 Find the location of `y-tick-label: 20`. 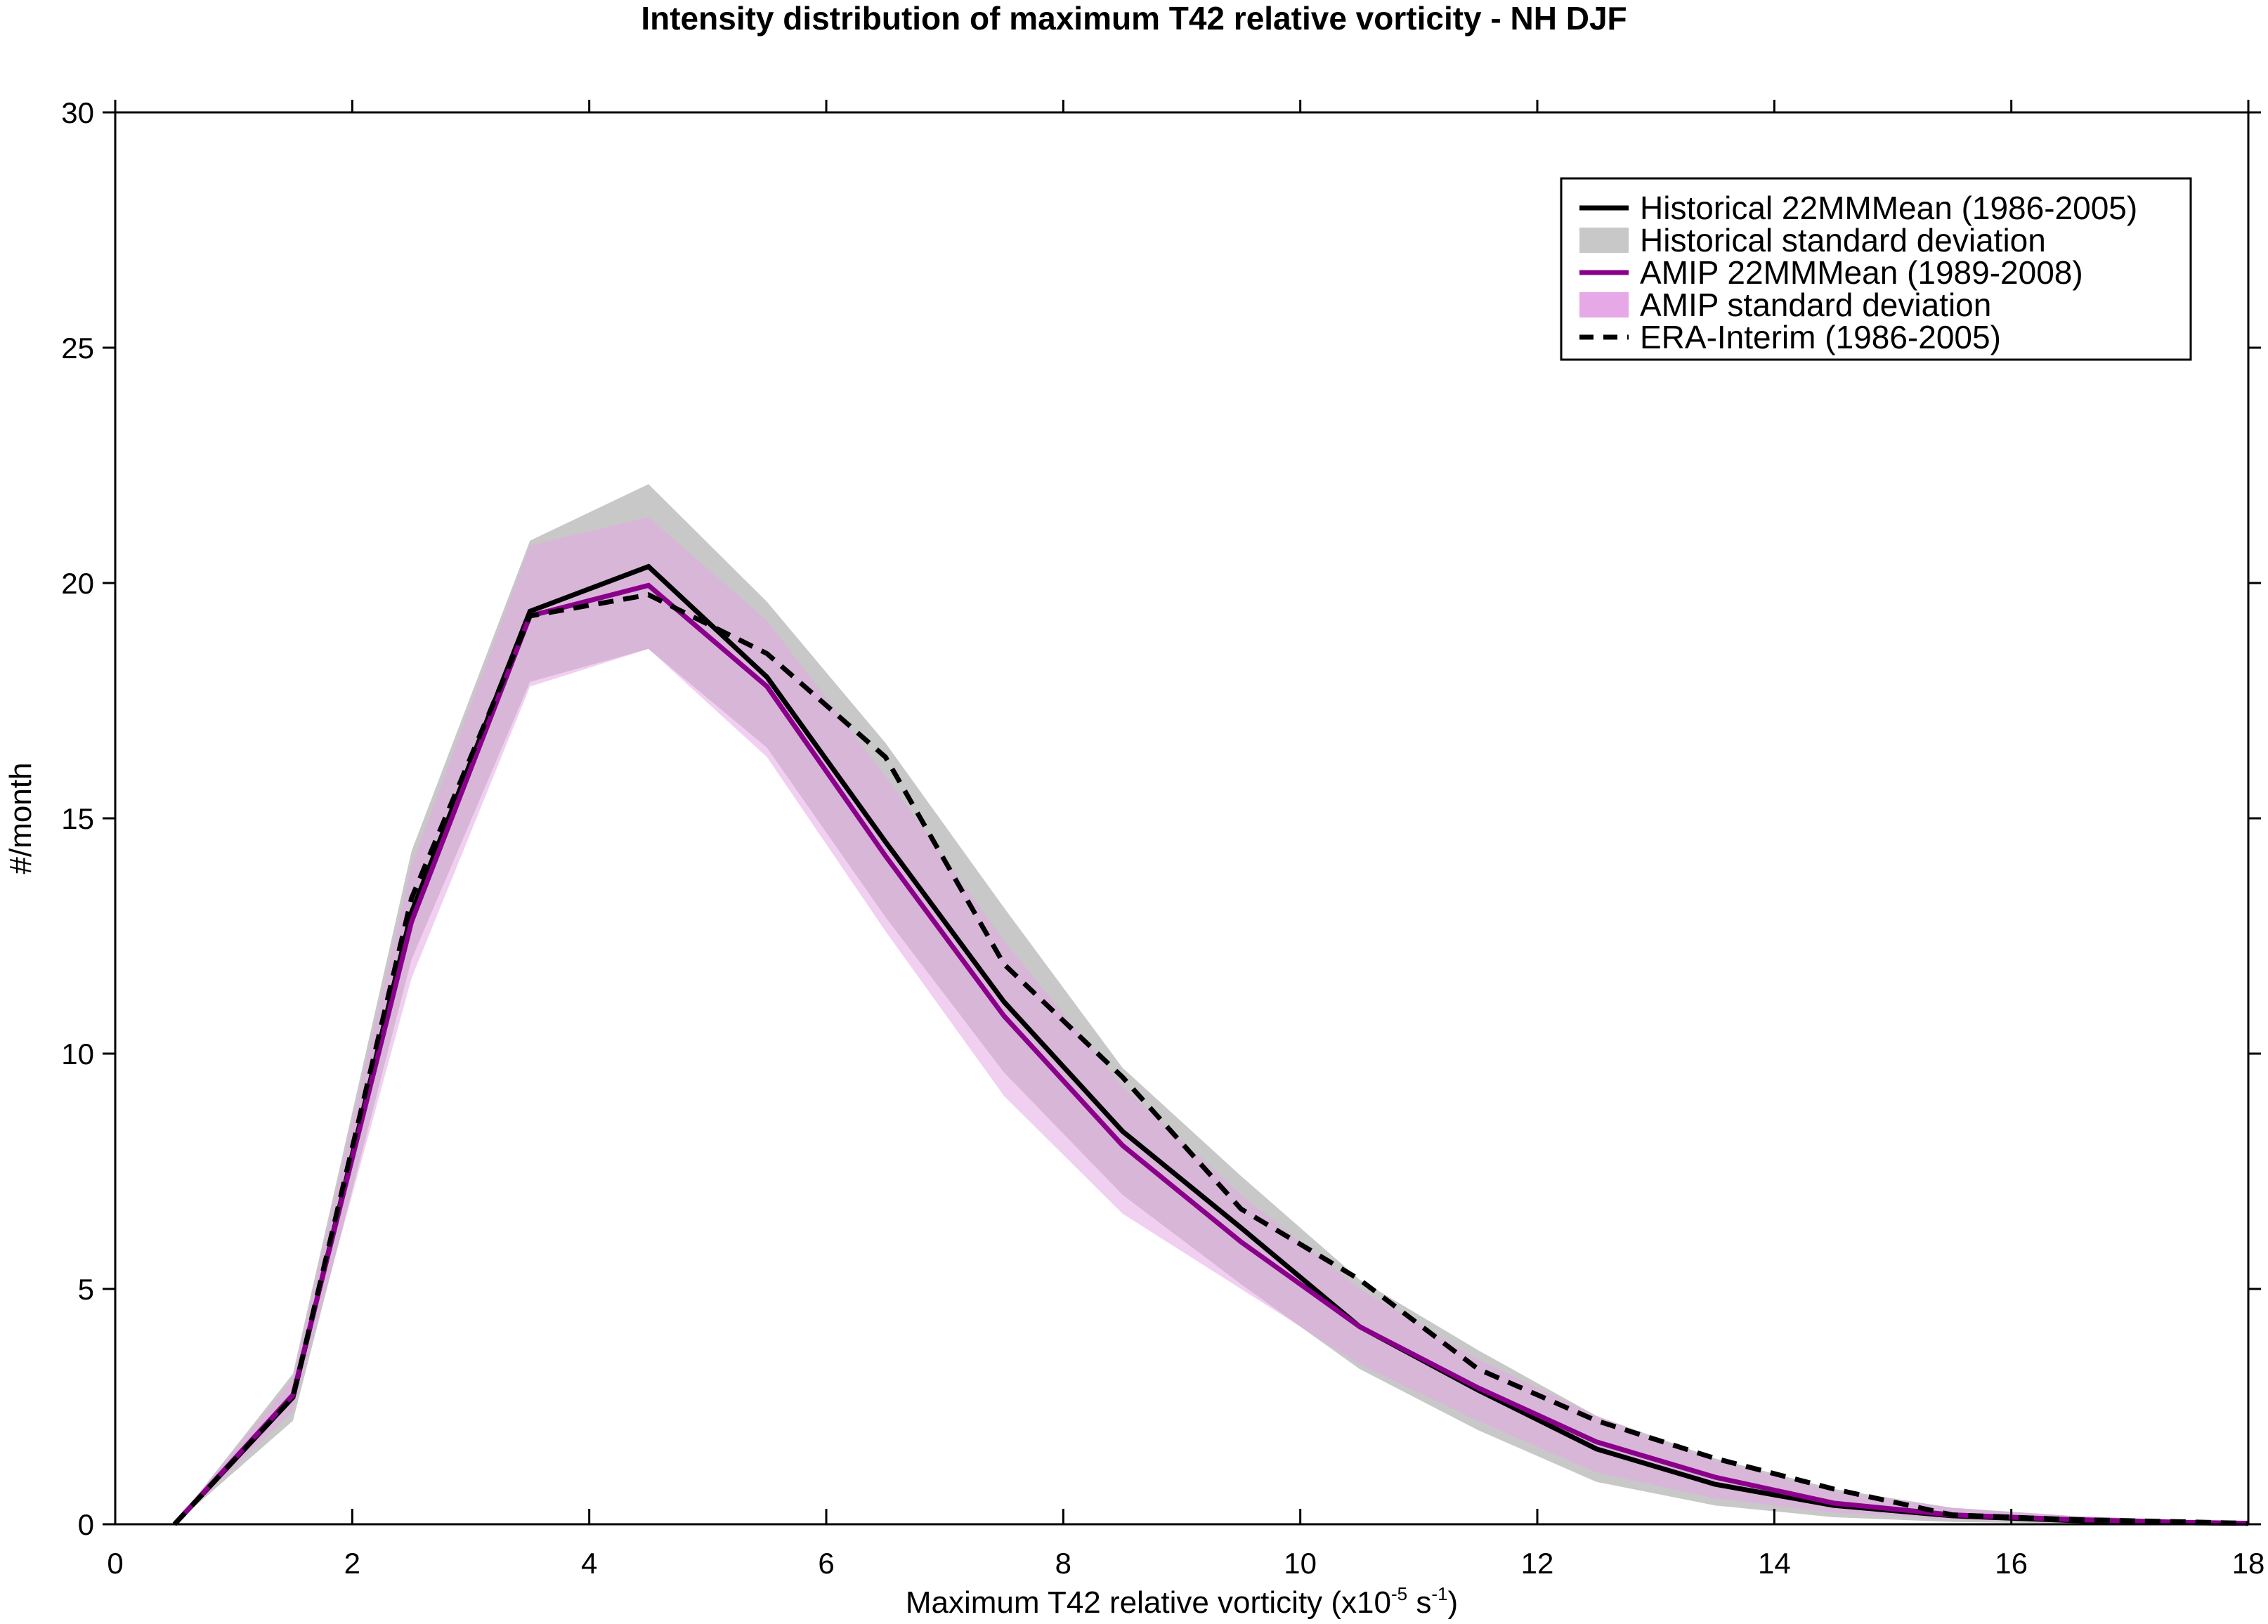

y-tick-label: 20 is located at coordinates (77, 583).